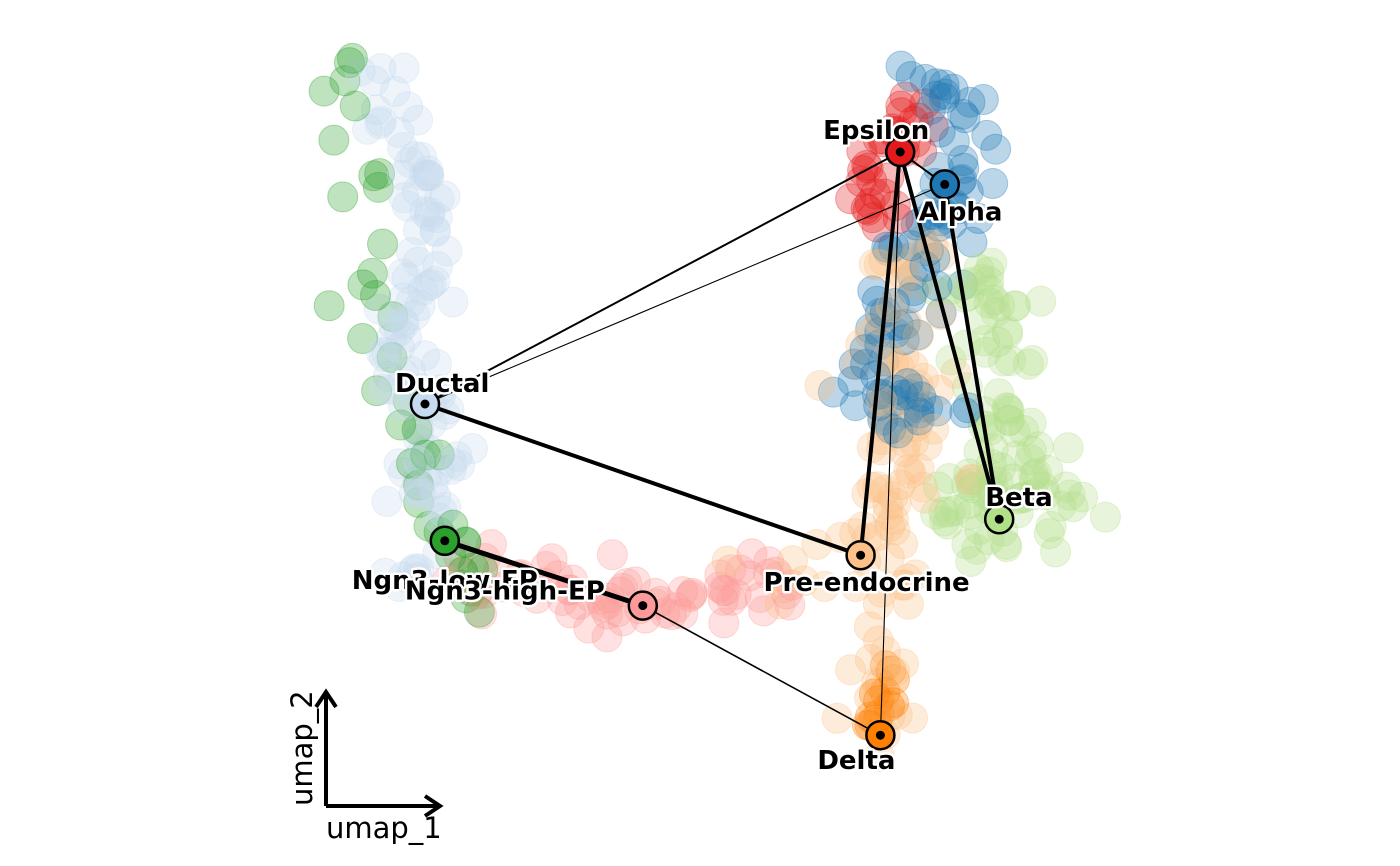 This screenshot has width=1400, height=866. I want to click on node-label-preendo: Pre-endocrine, so click(866, 583).